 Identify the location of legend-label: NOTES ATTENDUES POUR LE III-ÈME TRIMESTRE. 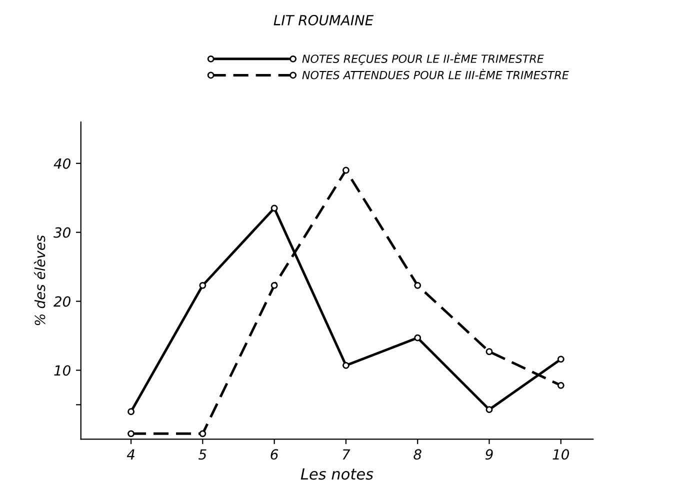
(435, 74).